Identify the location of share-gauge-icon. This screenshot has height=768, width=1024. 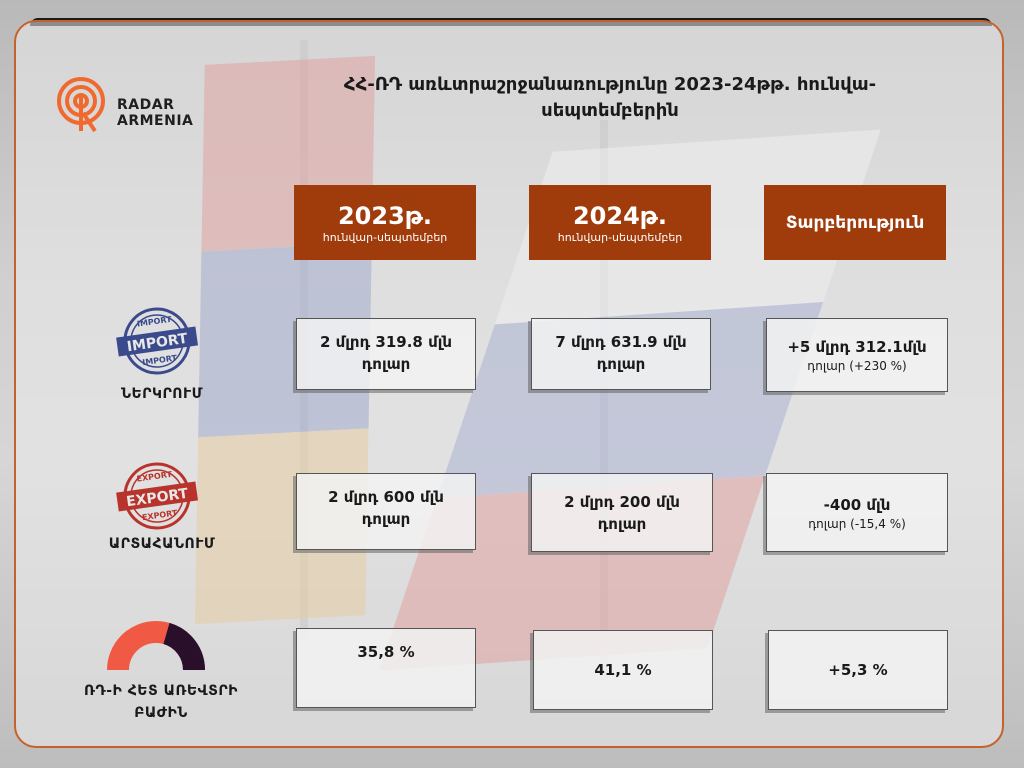
(156, 646).